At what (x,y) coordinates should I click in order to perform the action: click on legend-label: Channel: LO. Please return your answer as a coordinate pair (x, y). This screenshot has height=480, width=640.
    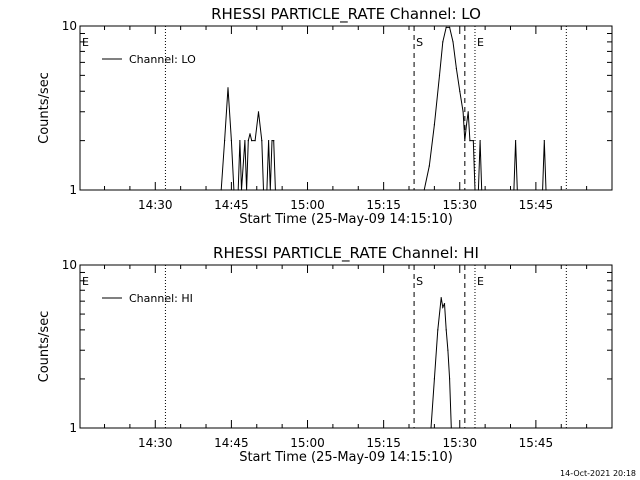
    Looking at the image, I should click on (162, 59).